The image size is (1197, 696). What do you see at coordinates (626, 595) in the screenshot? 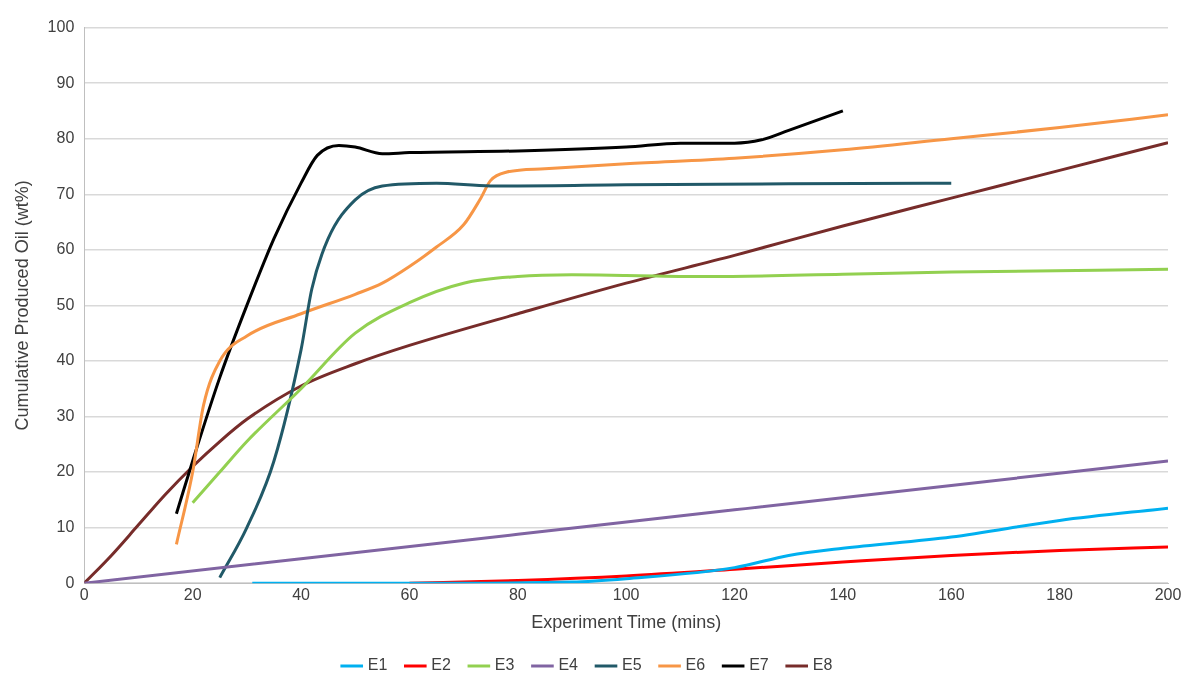
I see `x-tick-label: 100` at bounding box center [626, 595].